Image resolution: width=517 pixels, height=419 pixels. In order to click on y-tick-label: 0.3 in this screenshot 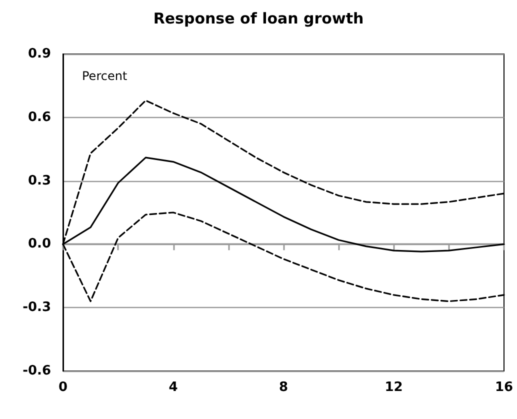, I will do `click(39, 180)`.